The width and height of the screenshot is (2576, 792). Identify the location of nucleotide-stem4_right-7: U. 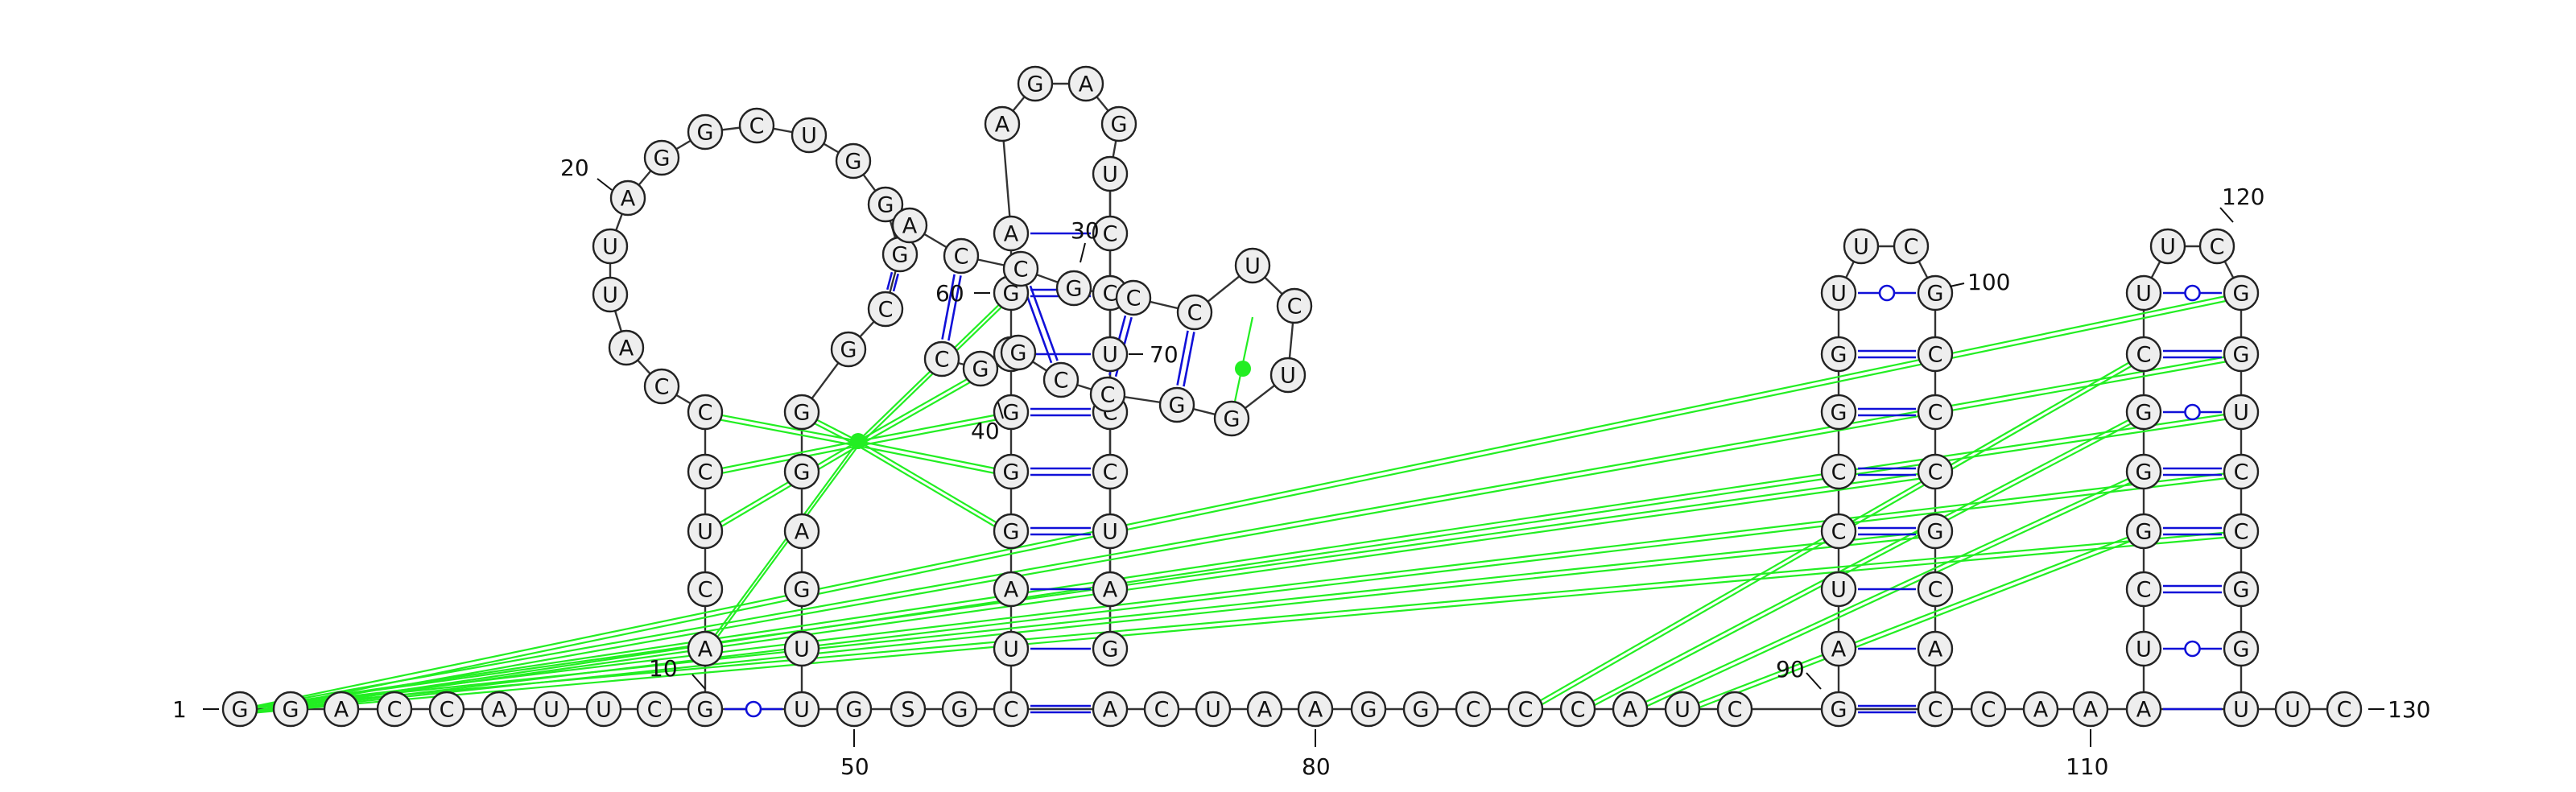
(2241, 709).